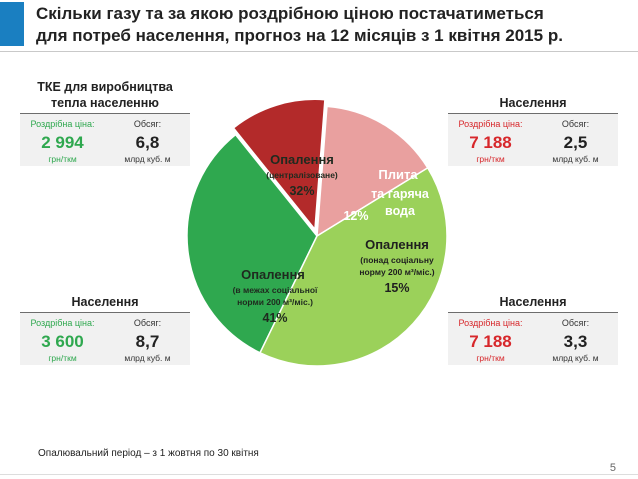 The height and width of the screenshot is (479, 638). I want to click on volume-value: 2,5, so click(575, 142).